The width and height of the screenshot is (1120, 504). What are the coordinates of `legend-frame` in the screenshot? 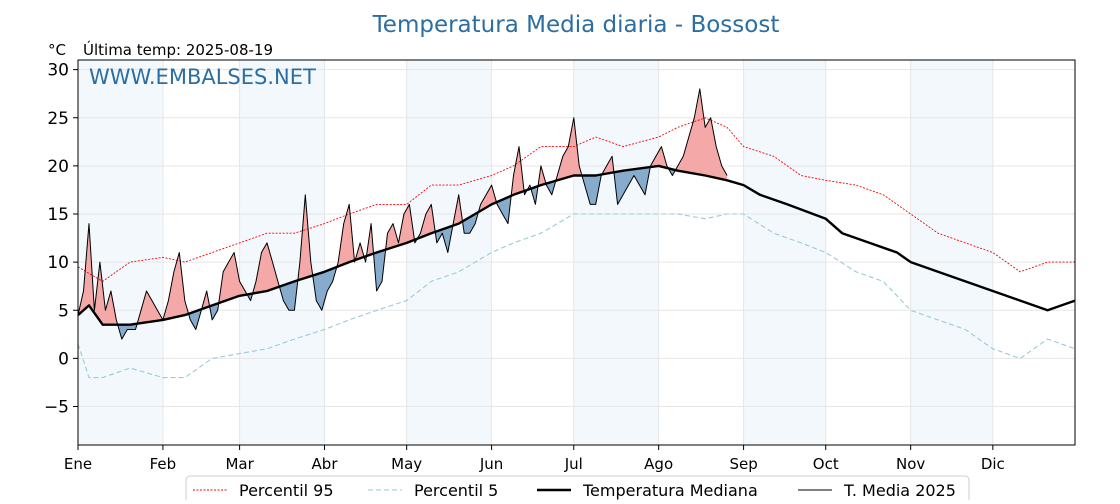 It's located at (577, 489).